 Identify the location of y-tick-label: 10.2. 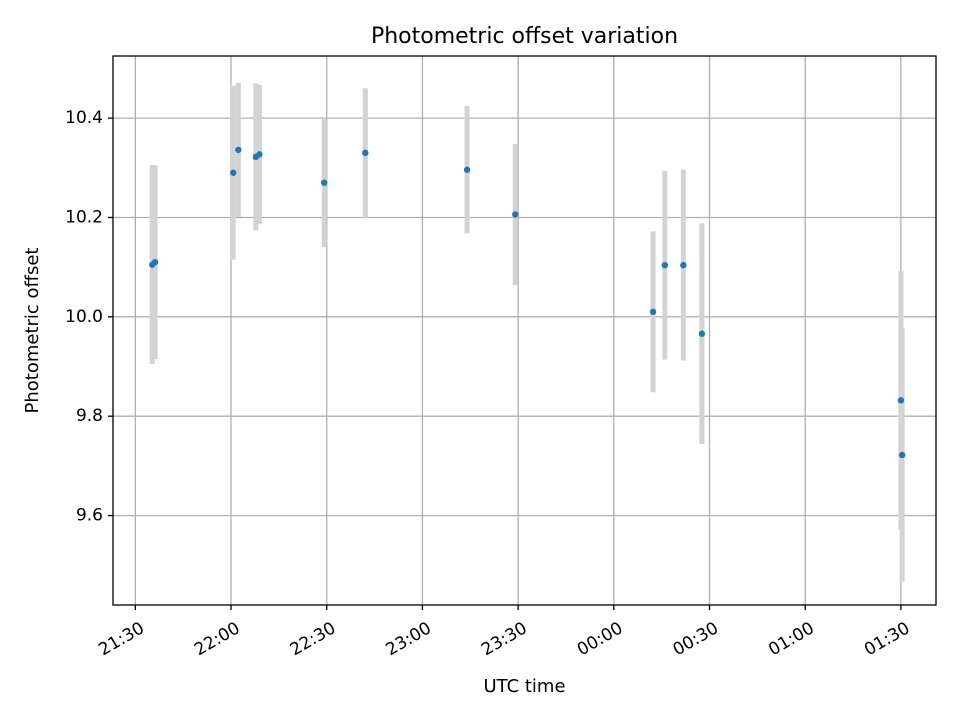
(84, 217).